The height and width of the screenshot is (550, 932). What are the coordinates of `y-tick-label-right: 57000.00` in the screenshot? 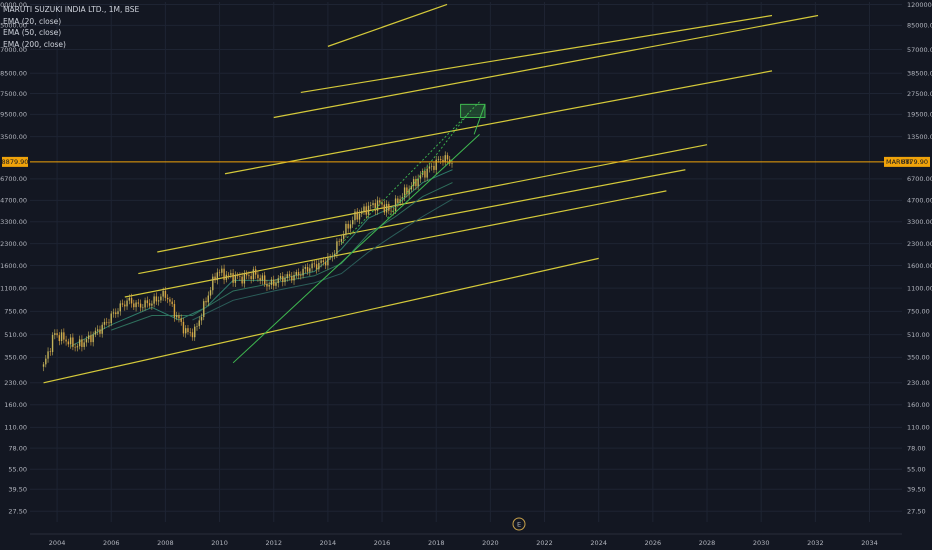 It's located at (919, 50).